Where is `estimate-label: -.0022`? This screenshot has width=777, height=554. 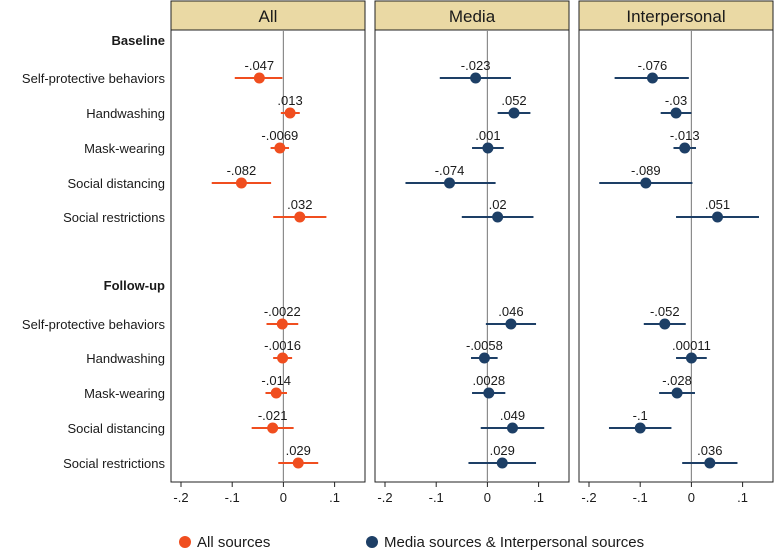 estimate-label: -.0022 is located at coordinates (282, 311).